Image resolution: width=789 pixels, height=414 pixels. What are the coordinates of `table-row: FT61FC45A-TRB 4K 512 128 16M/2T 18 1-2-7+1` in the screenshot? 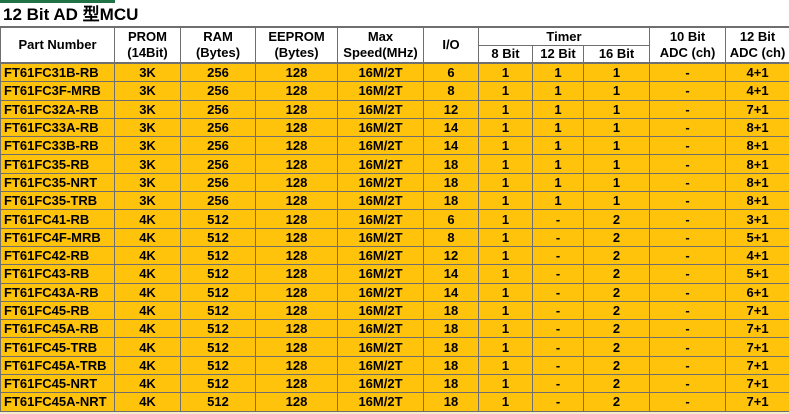 It's located at (394, 365).